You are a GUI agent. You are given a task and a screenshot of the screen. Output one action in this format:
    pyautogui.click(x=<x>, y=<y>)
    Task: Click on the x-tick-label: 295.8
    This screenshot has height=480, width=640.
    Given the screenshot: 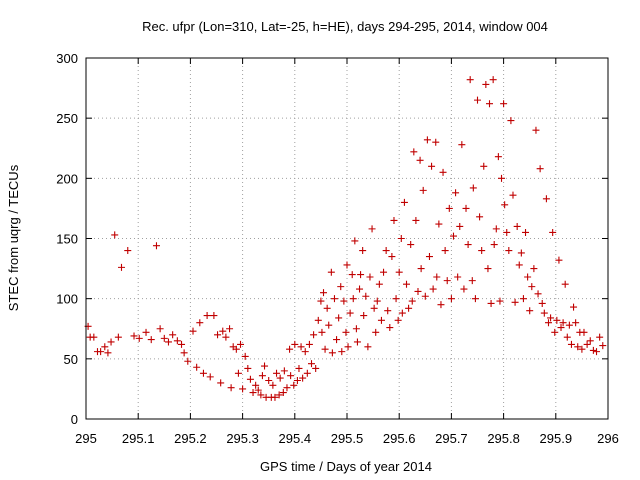 What is the action you would take?
    pyautogui.click(x=503, y=438)
    